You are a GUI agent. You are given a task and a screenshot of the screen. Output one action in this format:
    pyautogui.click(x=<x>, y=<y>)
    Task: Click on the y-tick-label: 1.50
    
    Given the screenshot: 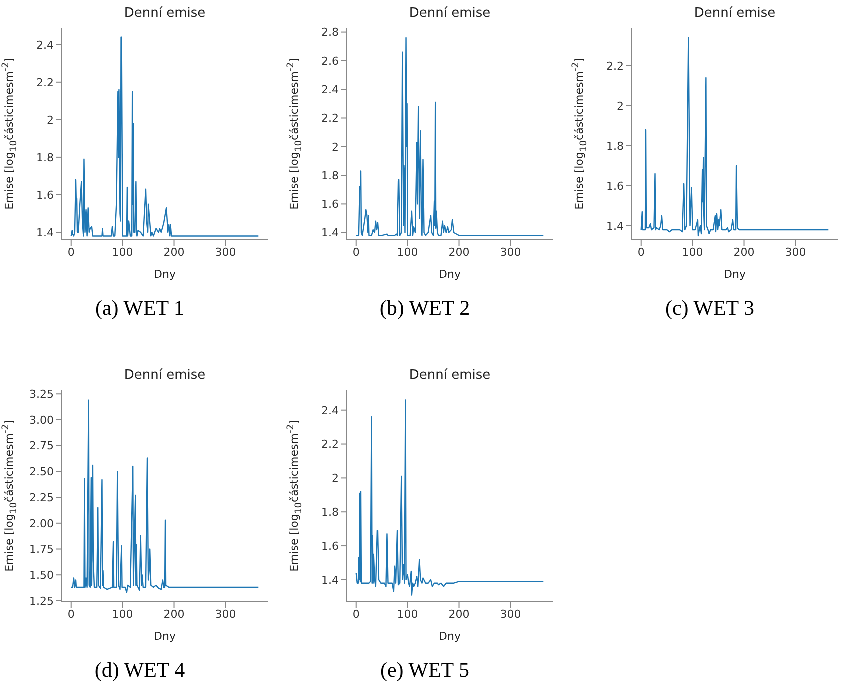 What is the action you would take?
    pyautogui.click(x=42, y=575)
    